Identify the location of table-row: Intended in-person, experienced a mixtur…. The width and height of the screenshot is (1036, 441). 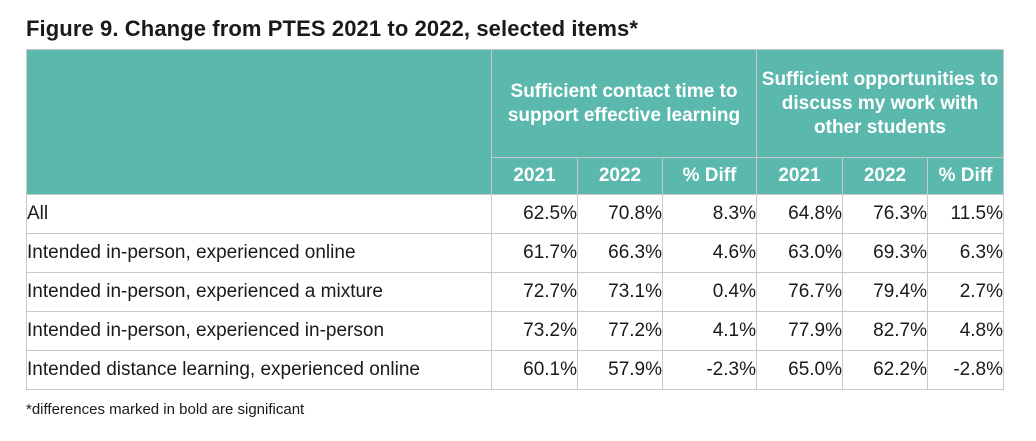
(515, 292).